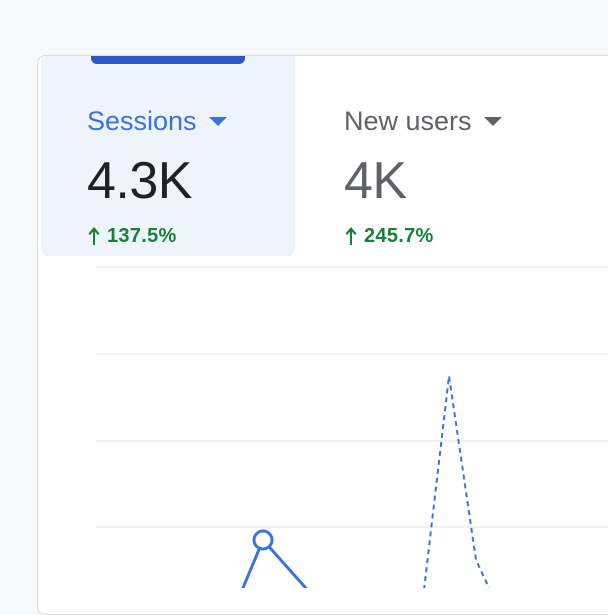  What do you see at coordinates (428, 156) in the screenshot?
I see `metric-tab-new-users: New users 4K 245.7%` at bounding box center [428, 156].